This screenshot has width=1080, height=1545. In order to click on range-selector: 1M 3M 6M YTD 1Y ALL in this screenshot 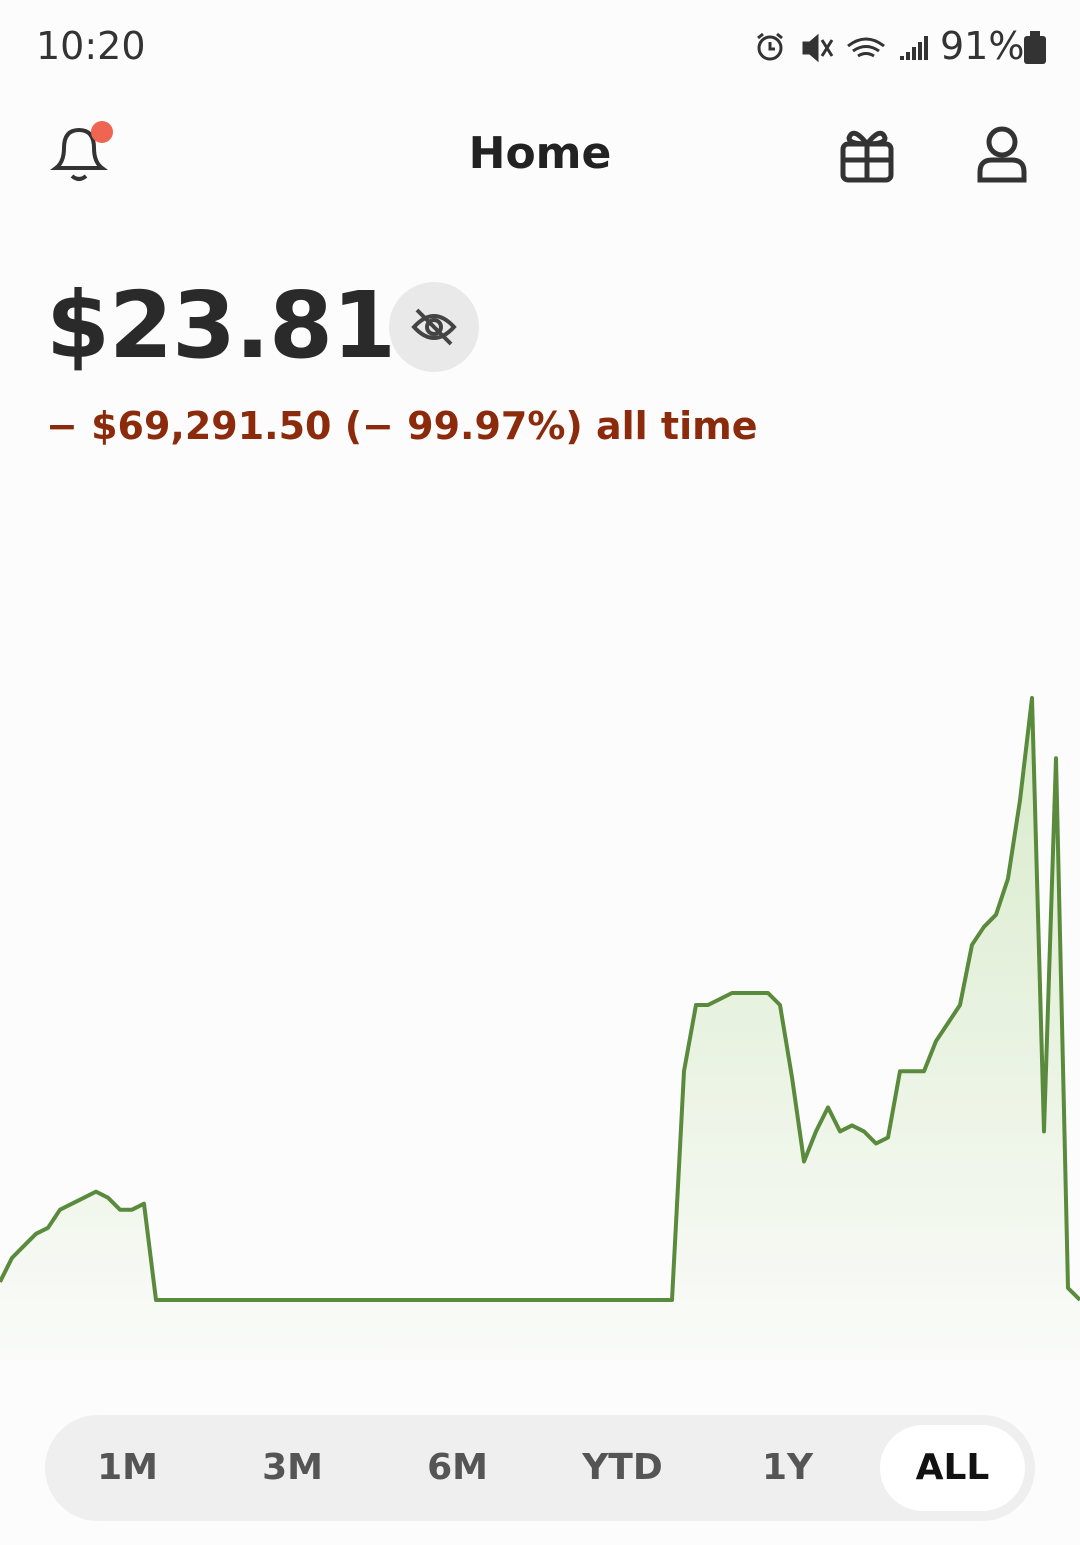, I will do `click(540, 1468)`.